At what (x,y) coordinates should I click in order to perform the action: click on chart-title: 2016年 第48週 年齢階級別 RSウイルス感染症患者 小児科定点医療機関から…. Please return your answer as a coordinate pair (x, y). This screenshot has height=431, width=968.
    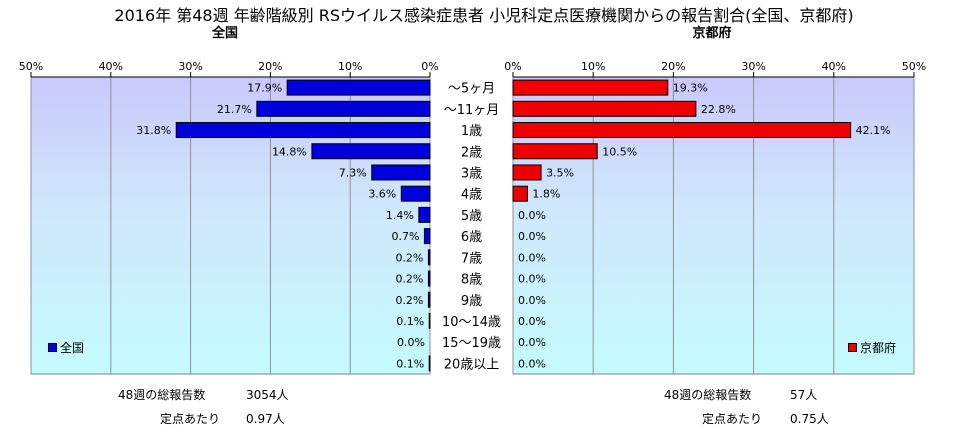
    Looking at the image, I should click on (484, 15).